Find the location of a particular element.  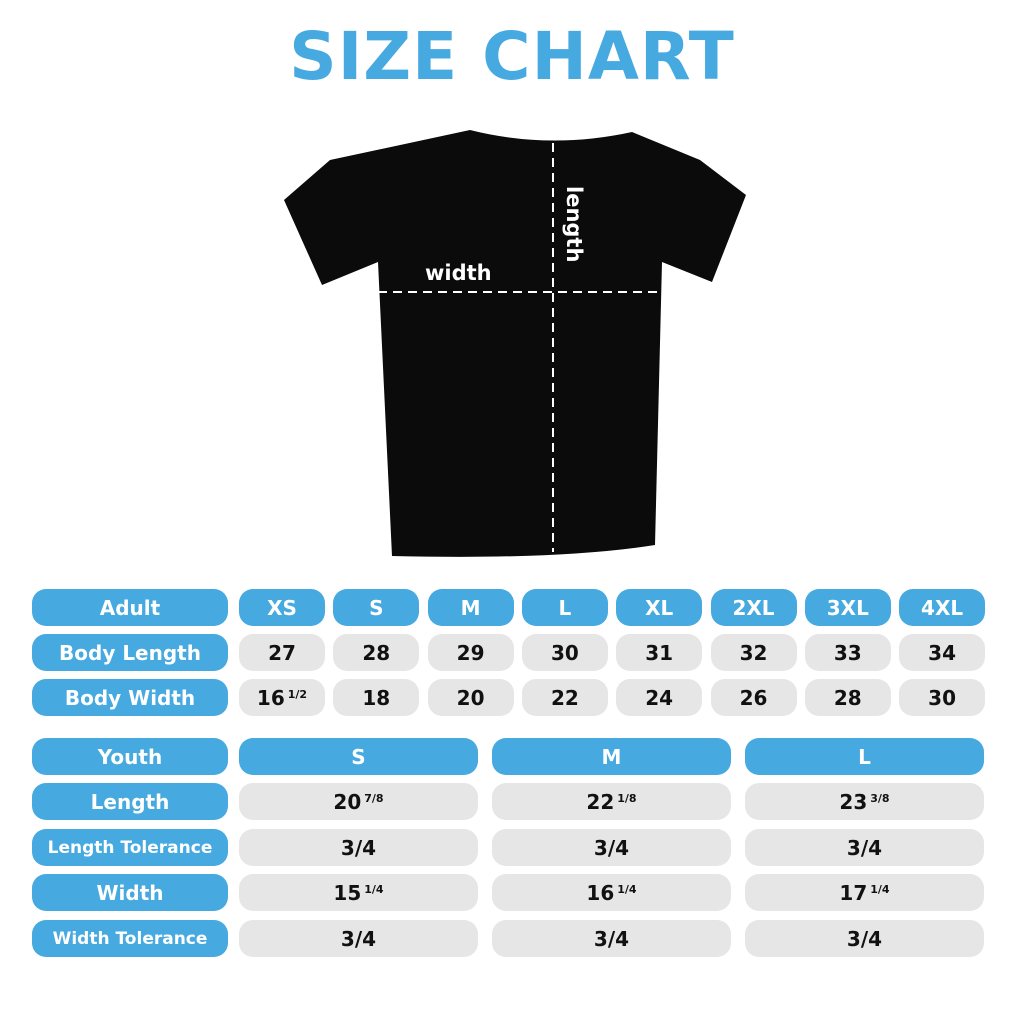

value-cell-text: 26 is located at coordinates (753, 697).